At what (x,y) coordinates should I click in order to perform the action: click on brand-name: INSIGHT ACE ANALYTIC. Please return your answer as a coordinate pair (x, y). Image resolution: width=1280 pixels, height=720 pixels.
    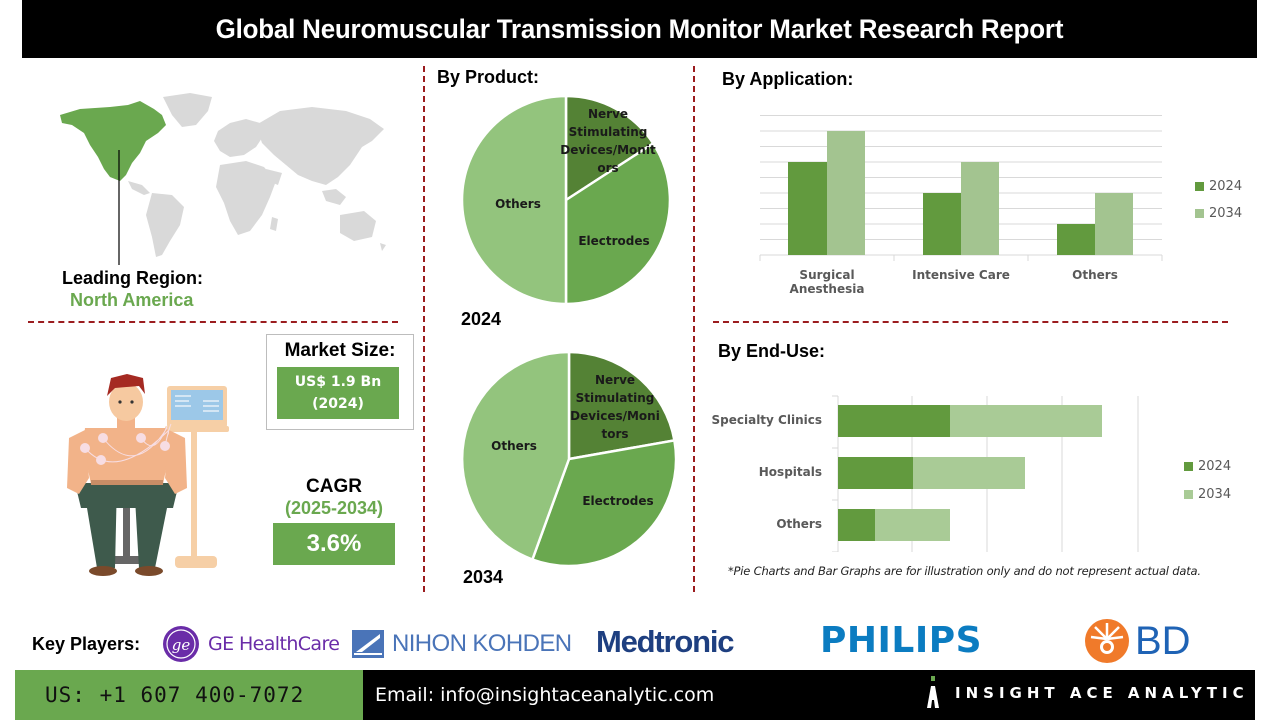
    Looking at the image, I should click on (1102, 693).